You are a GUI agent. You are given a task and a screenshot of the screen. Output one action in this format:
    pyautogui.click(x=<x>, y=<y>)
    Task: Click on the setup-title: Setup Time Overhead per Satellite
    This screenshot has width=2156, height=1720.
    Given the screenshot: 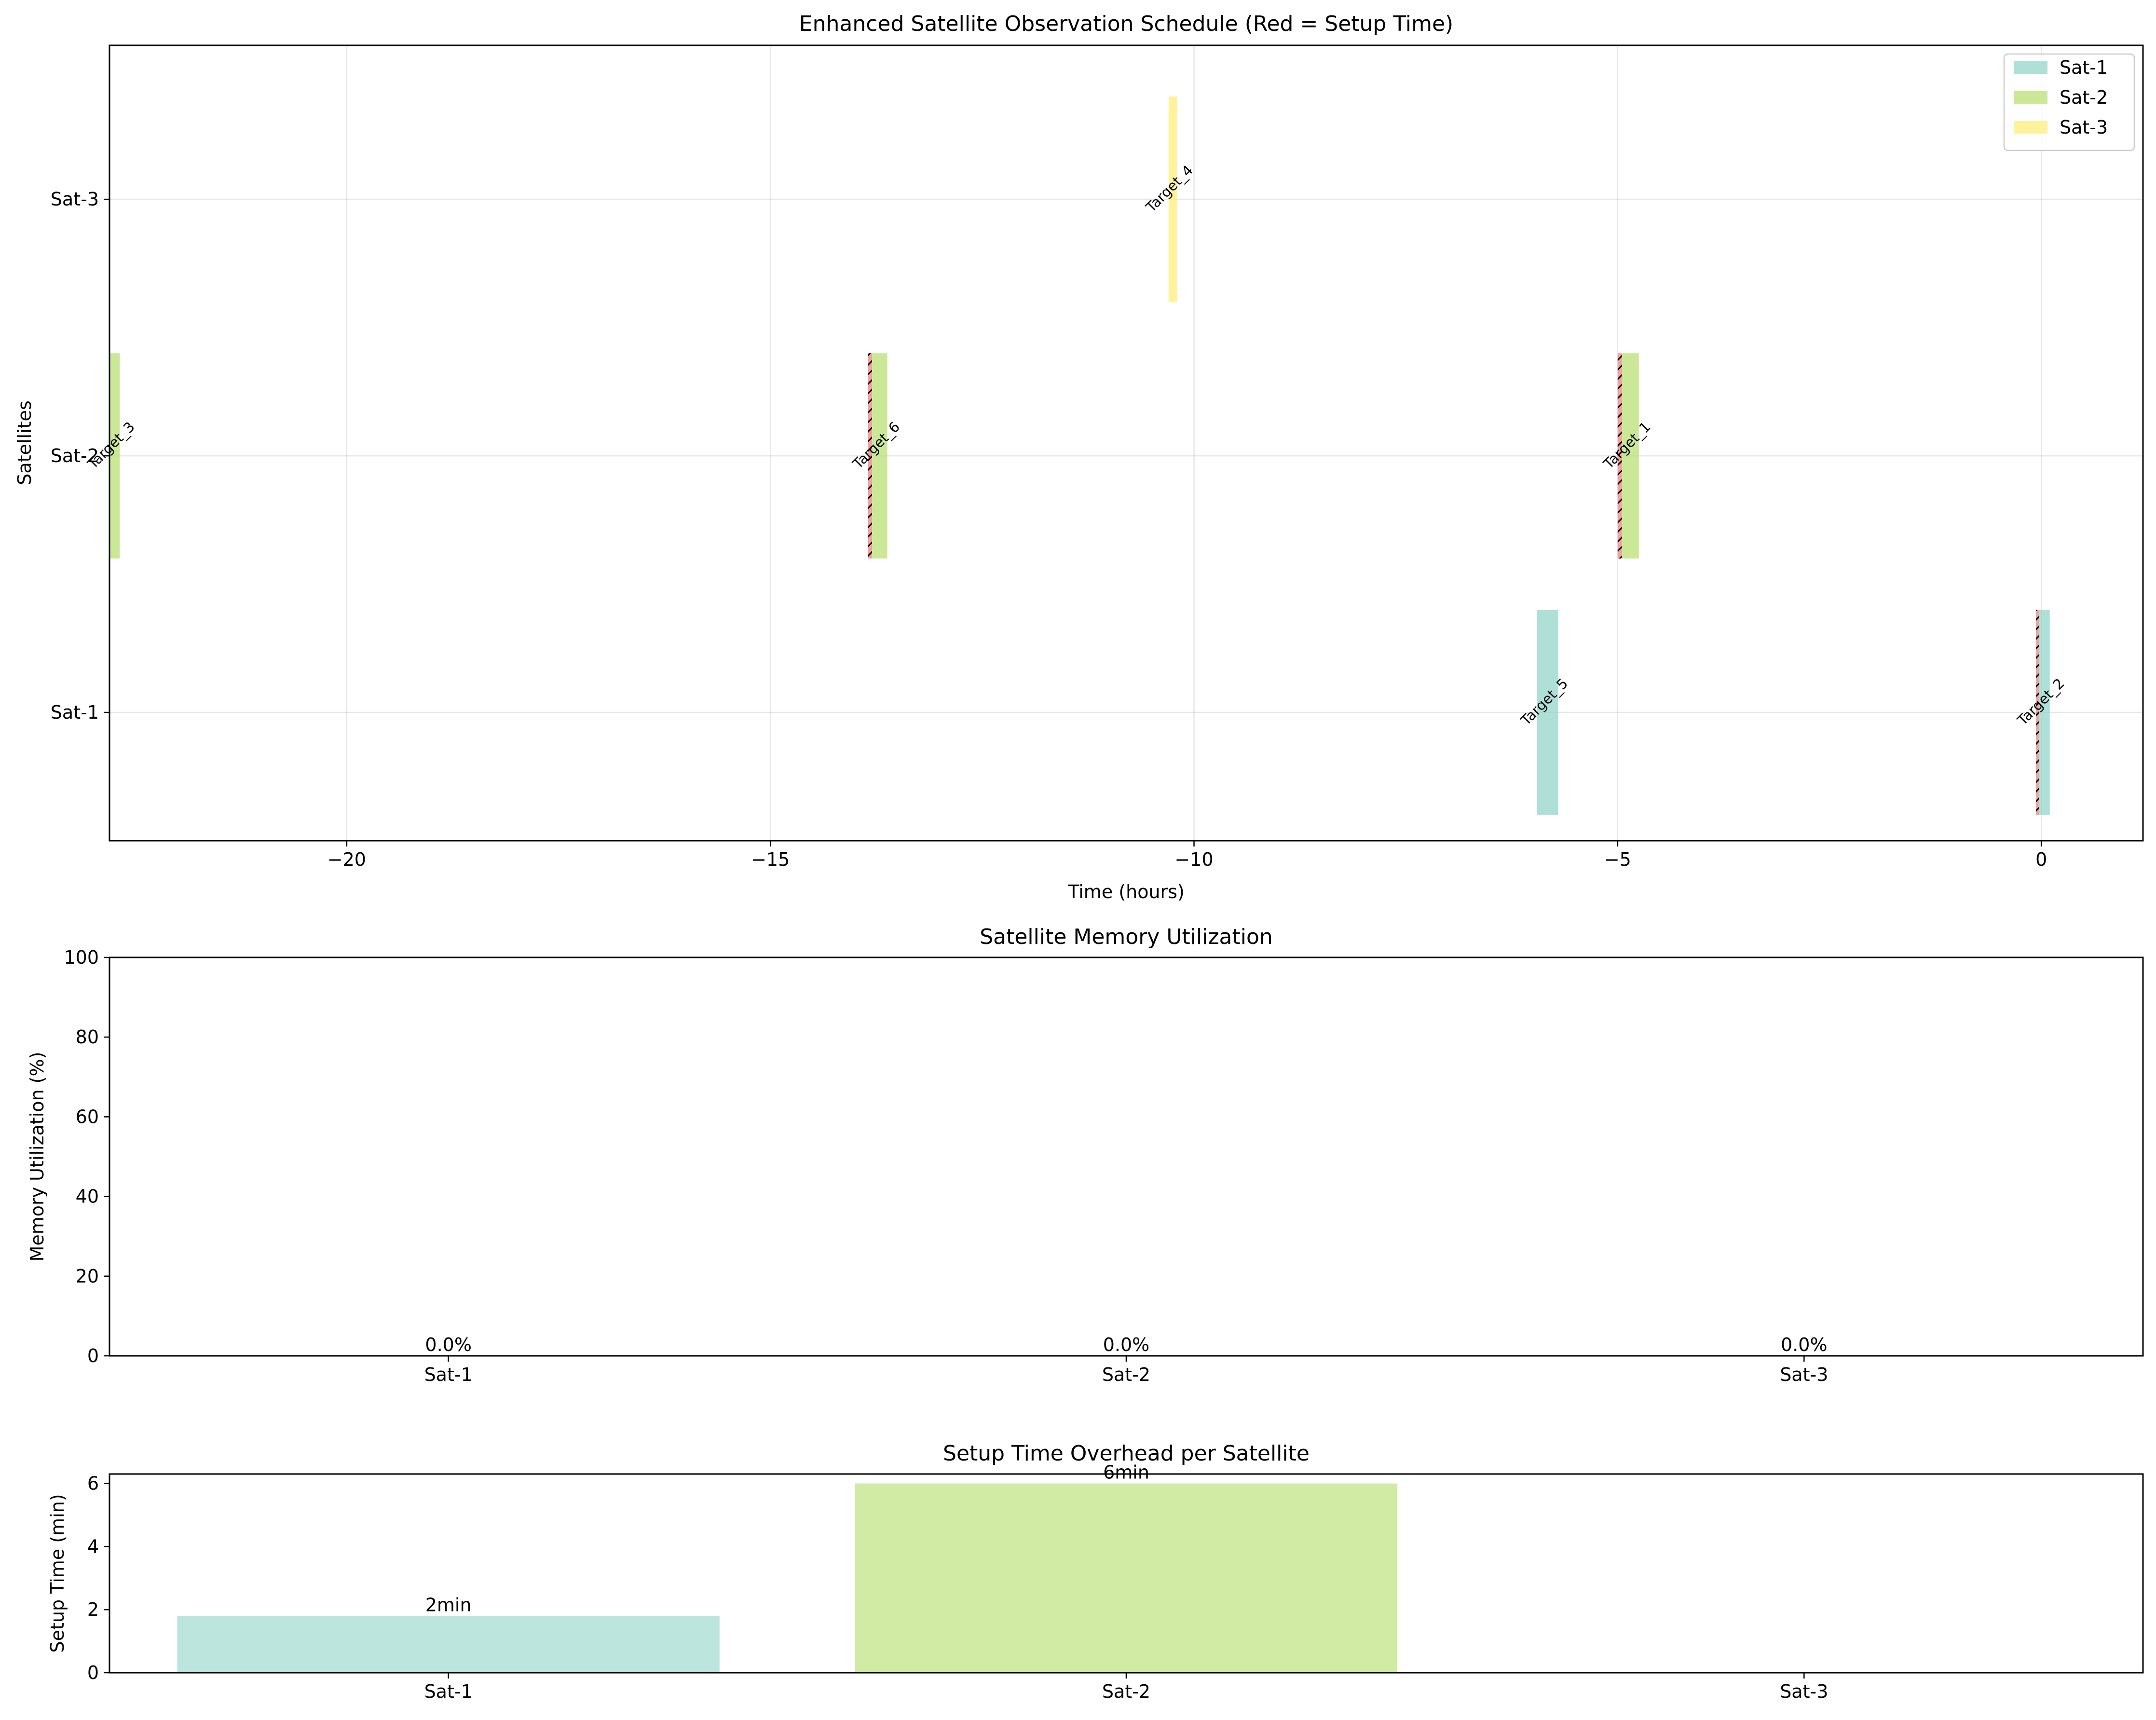 What is the action you would take?
    pyautogui.click(x=1126, y=1453)
    